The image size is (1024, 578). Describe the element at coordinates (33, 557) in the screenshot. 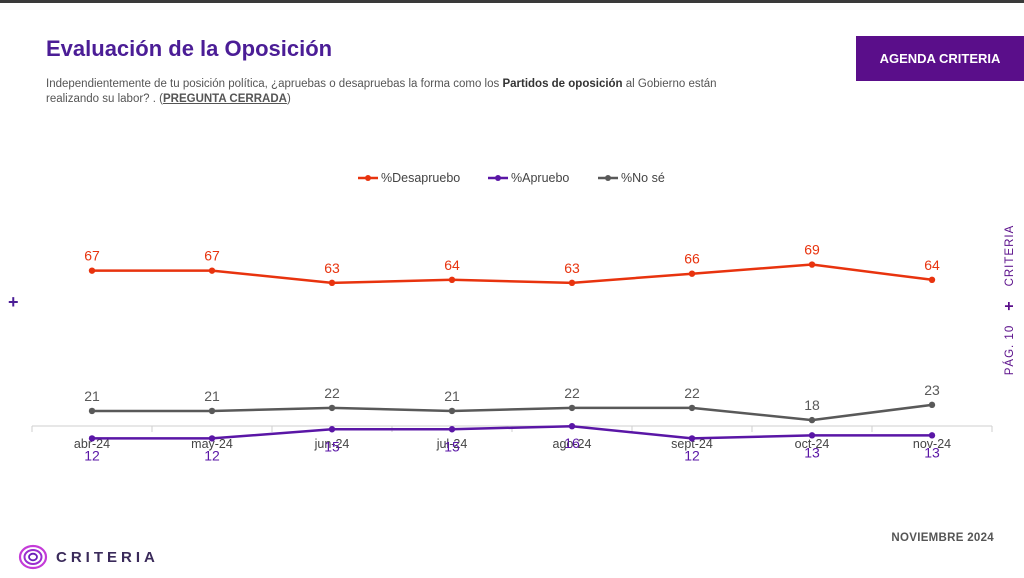

I see `logo-icon` at that location.